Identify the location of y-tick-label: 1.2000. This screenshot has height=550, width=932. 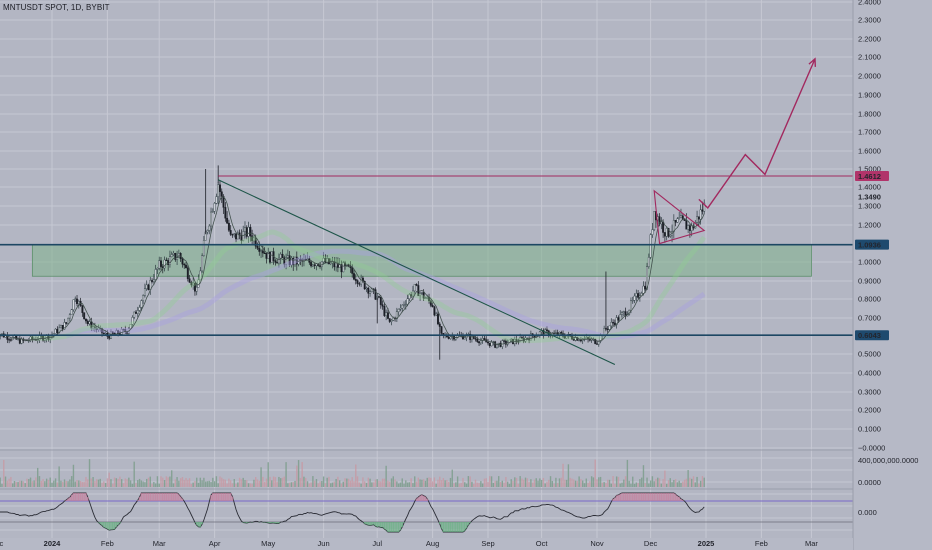
(869, 225).